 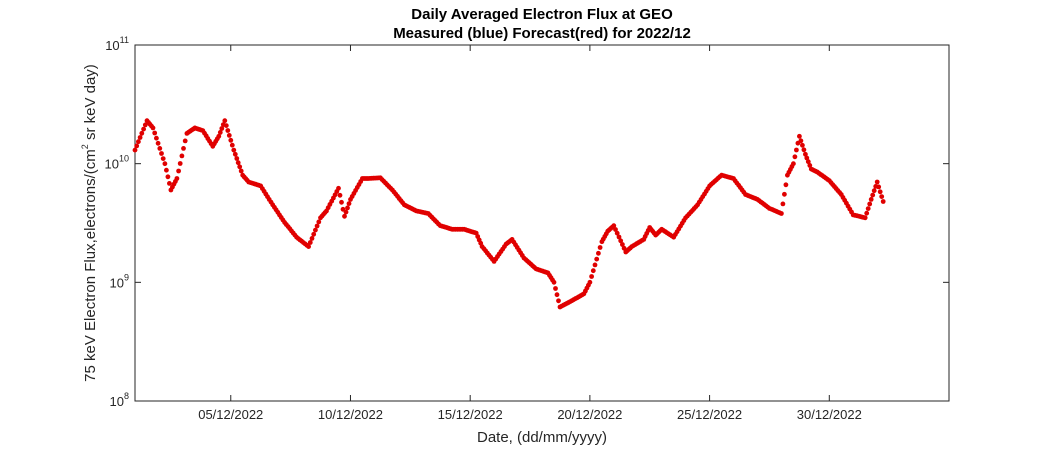 I want to click on x-axis-label: Date, (dd/mm/yyyy), so click(x=542, y=437).